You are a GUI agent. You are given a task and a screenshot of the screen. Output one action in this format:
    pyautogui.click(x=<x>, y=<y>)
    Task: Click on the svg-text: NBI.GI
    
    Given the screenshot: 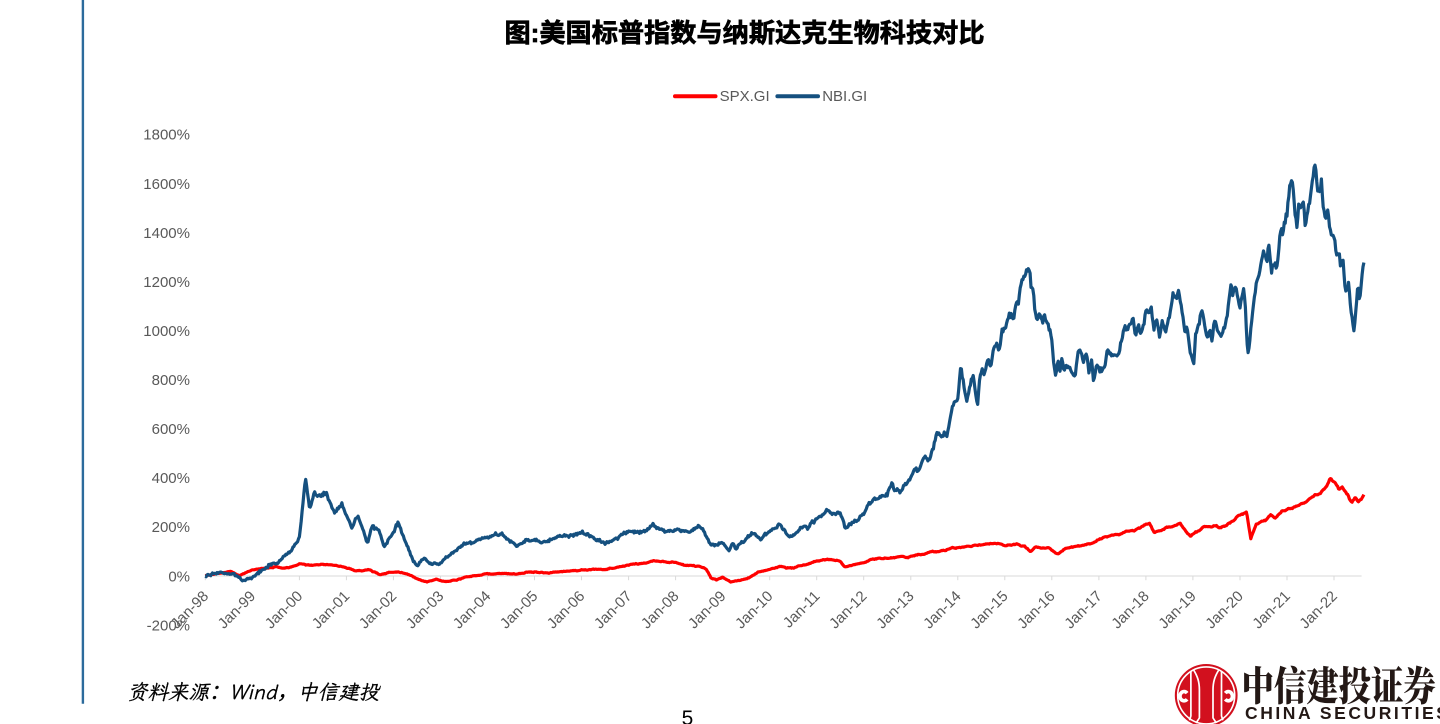 What is the action you would take?
    pyautogui.click(x=844, y=96)
    